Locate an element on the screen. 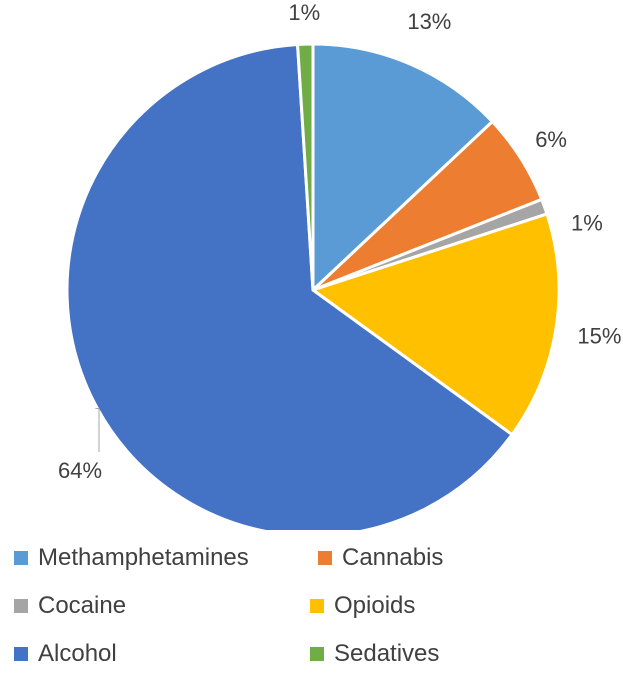 The width and height of the screenshot is (623, 678). pie-slice-sedatives is located at coordinates (305, 167).